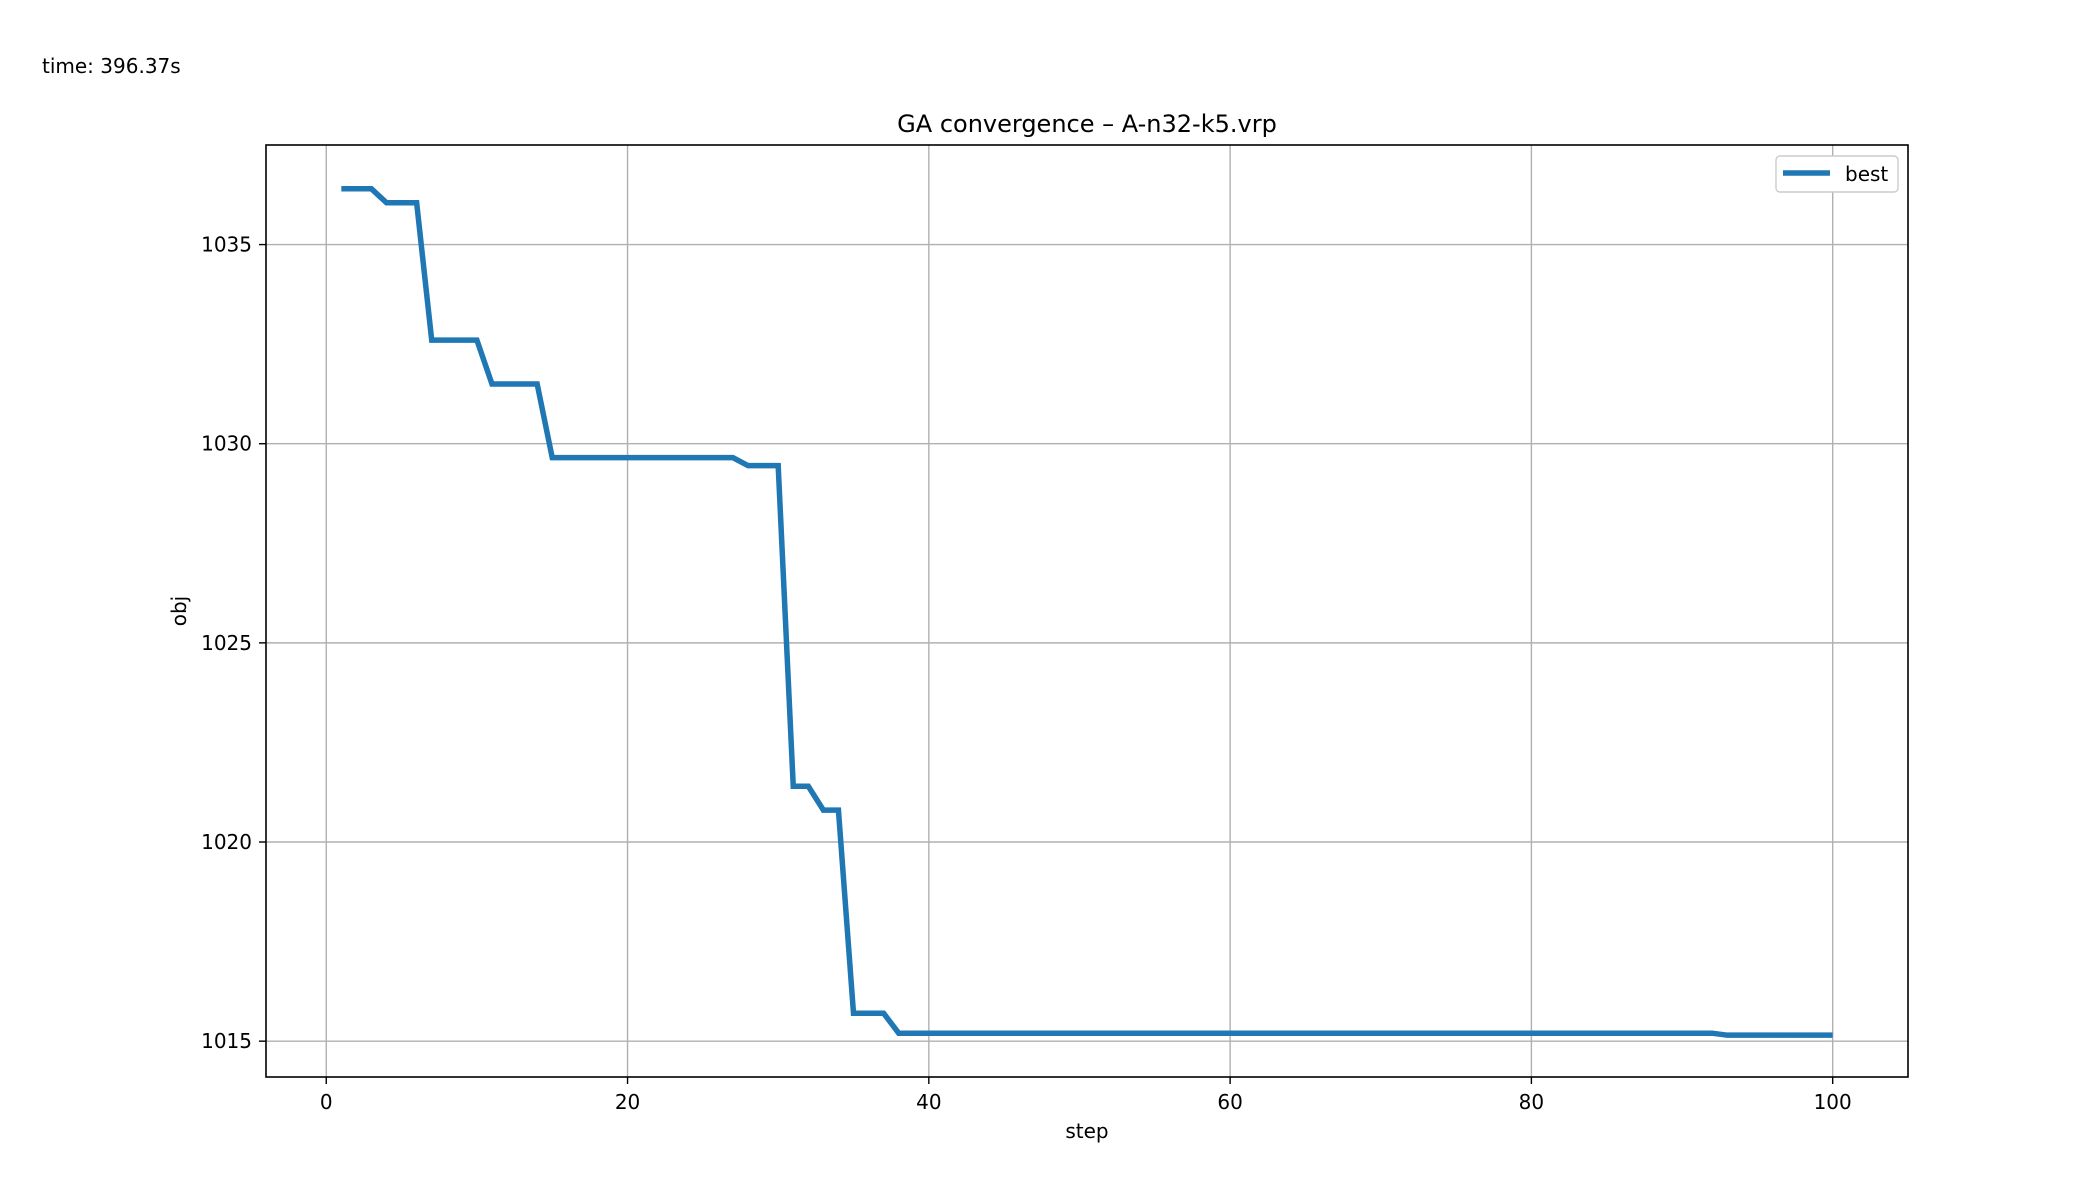 The height and width of the screenshot is (1200, 2100). Describe the element at coordinates (627, 1102) in the screenshot. I see `x-tick-label: 20` at that location.